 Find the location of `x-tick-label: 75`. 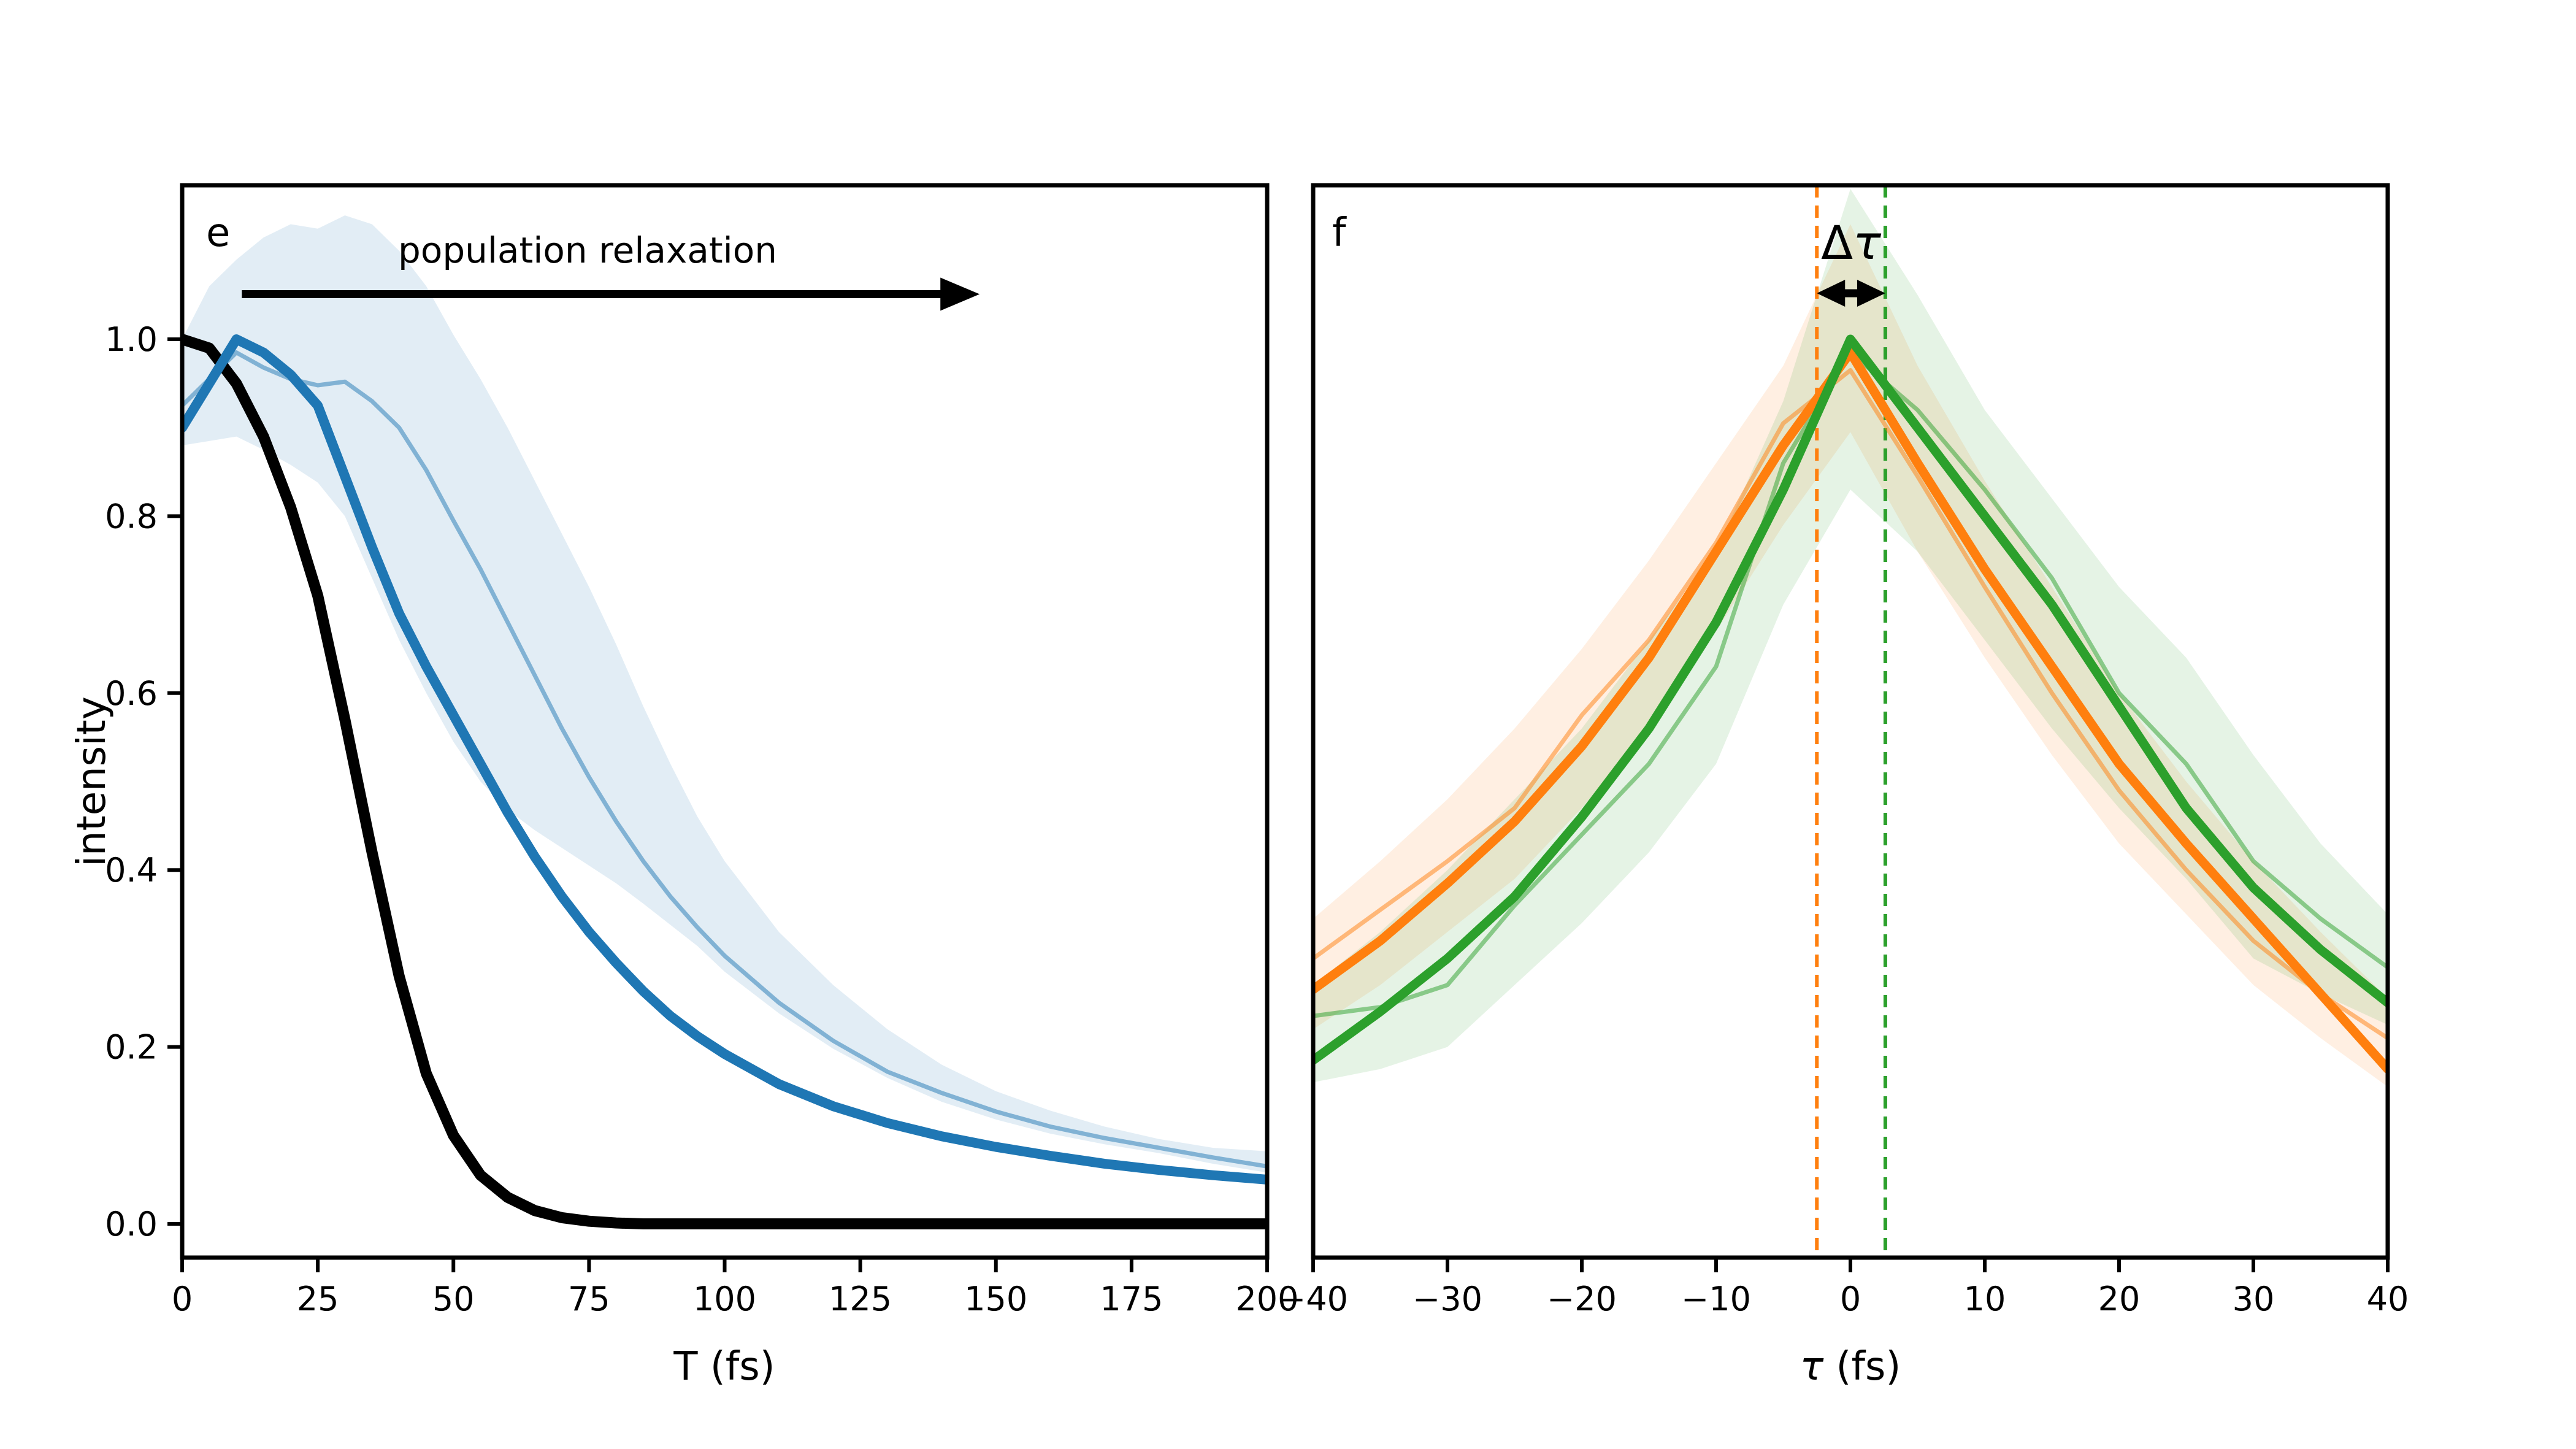

x-tick-label: 75 is located at coordinates (589, 1299).